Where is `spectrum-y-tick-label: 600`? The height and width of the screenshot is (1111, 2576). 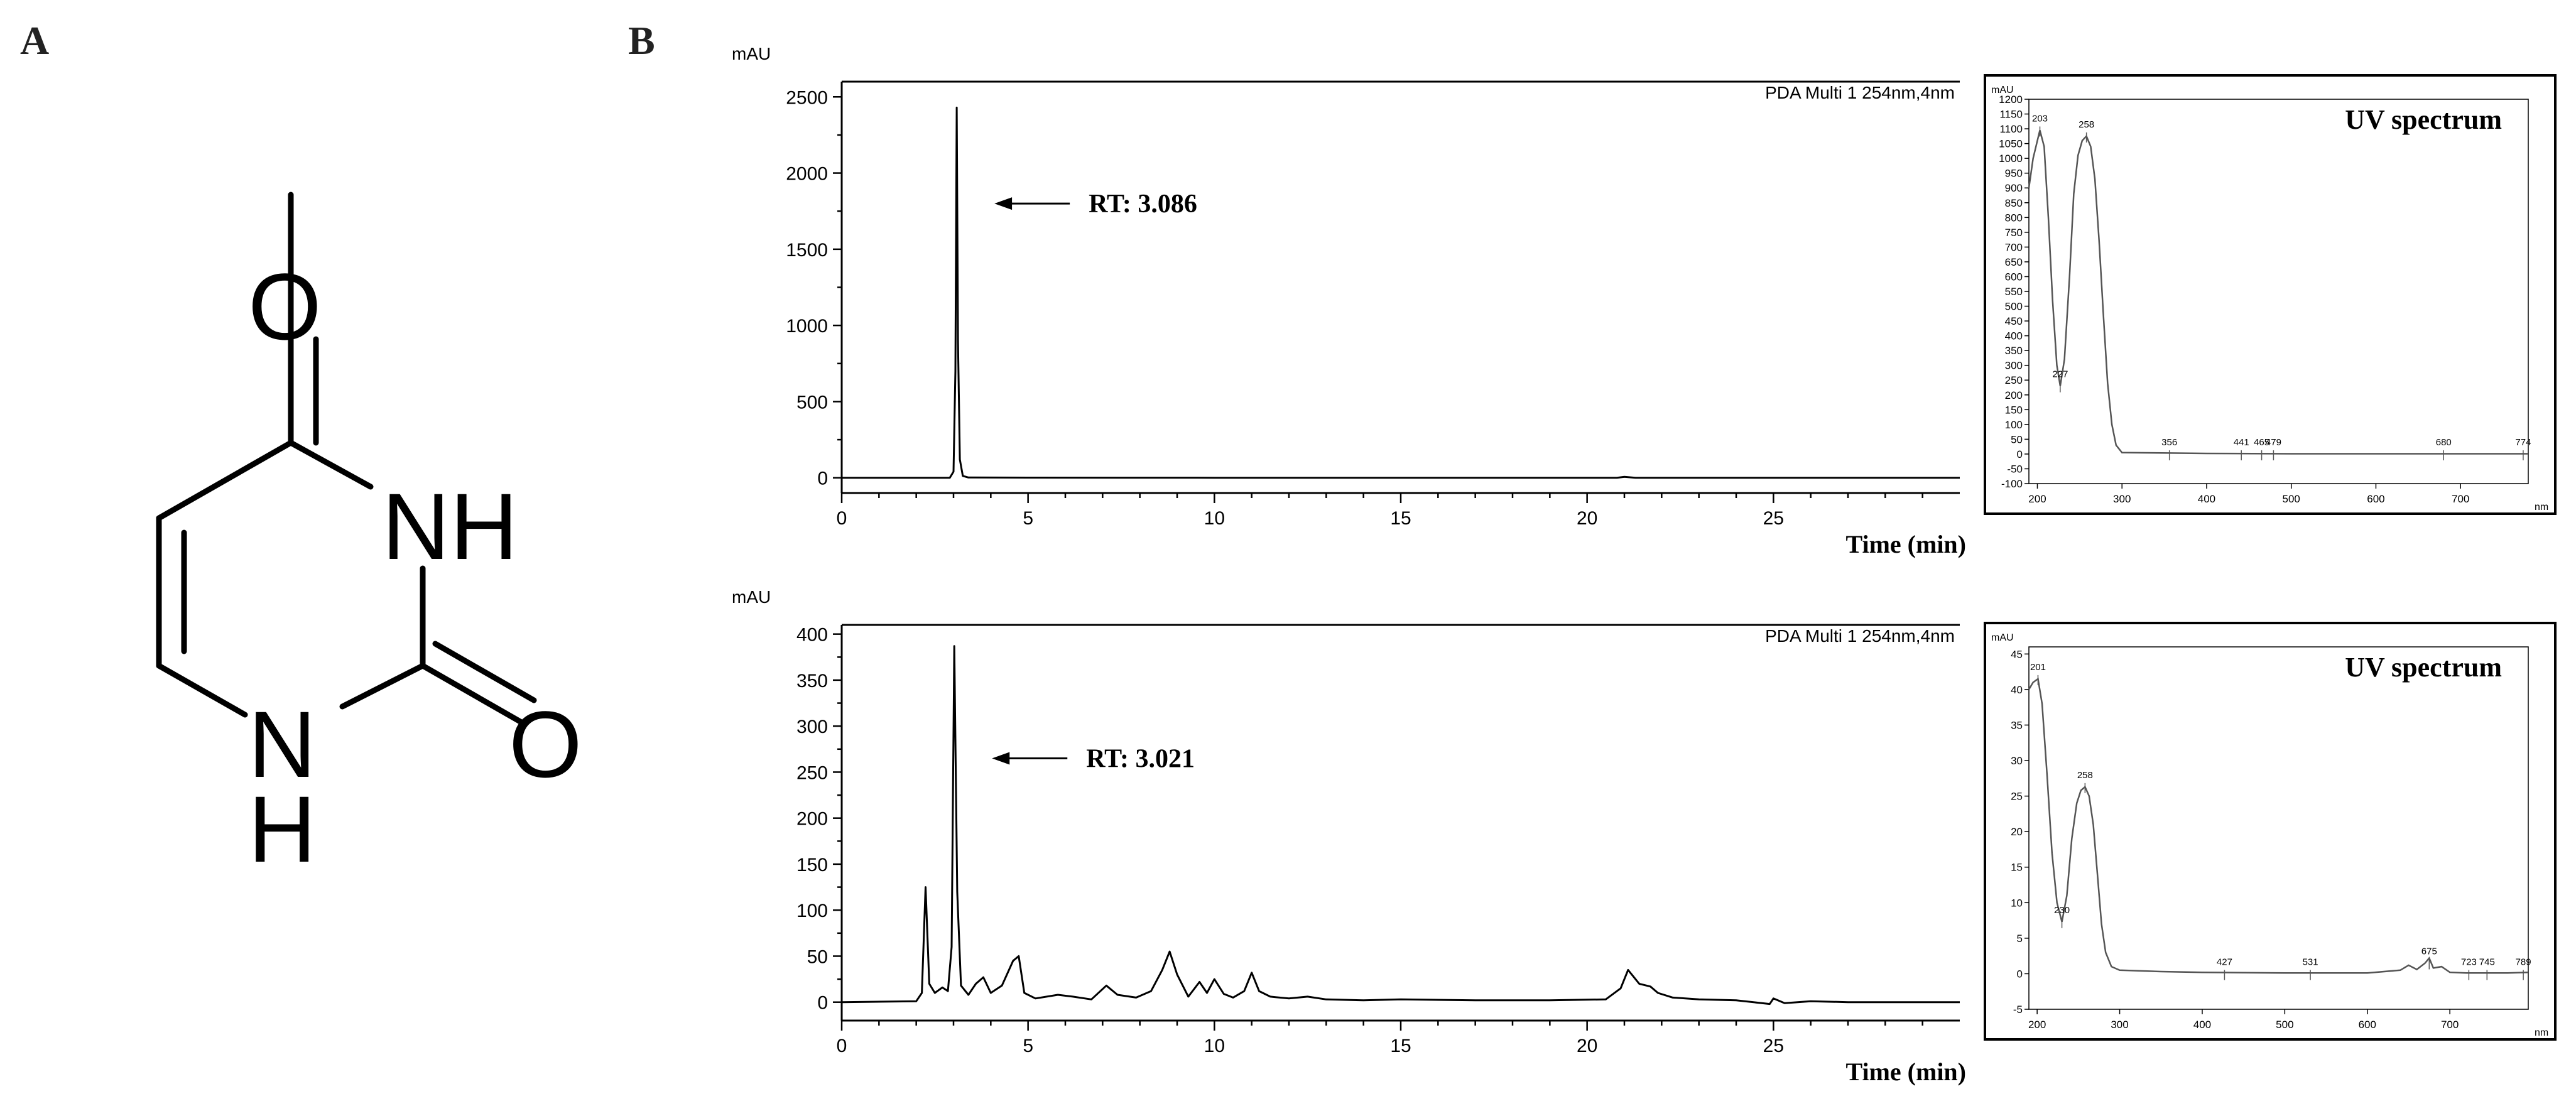
spectrum-y-tick-label: 600 is located at coordinates (2014, 277).